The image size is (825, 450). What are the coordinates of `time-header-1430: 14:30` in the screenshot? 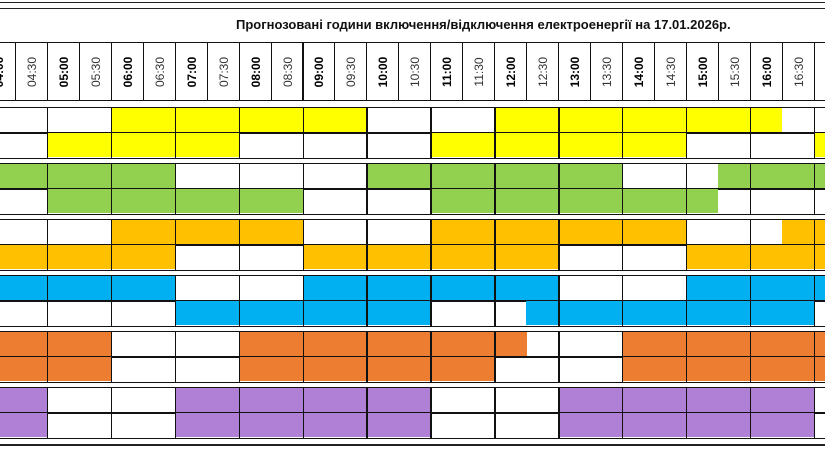 It's located at (670, 71).